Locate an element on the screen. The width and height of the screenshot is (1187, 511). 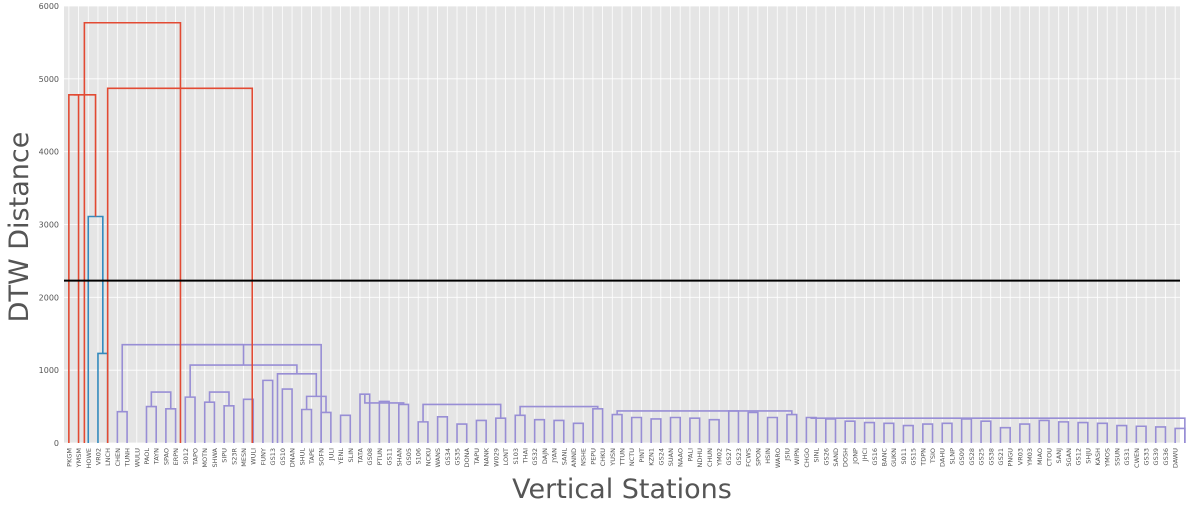
leaf-label: SUAN is located at coordinates (671, 457).